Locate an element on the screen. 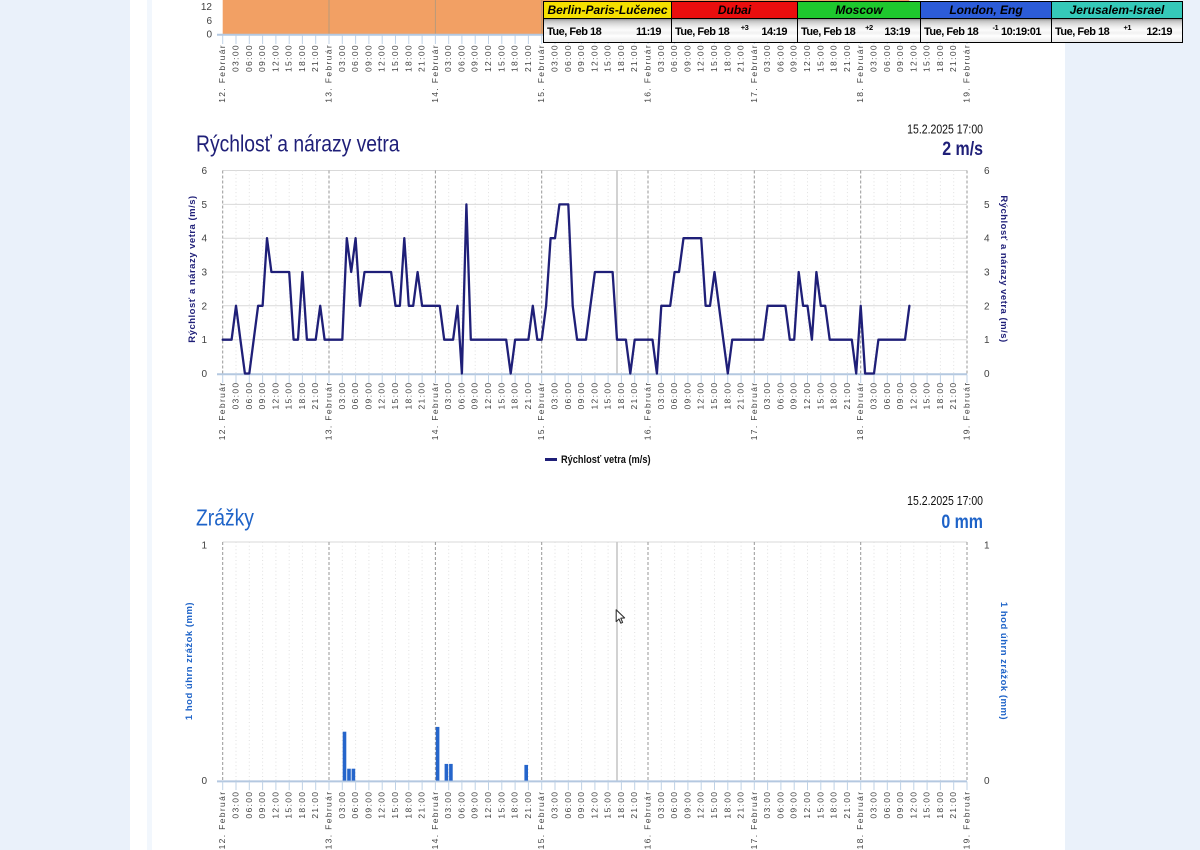 This screenshot has height=850, width=1200. svg-text: Zrážky is located at coordinates (225, 518).